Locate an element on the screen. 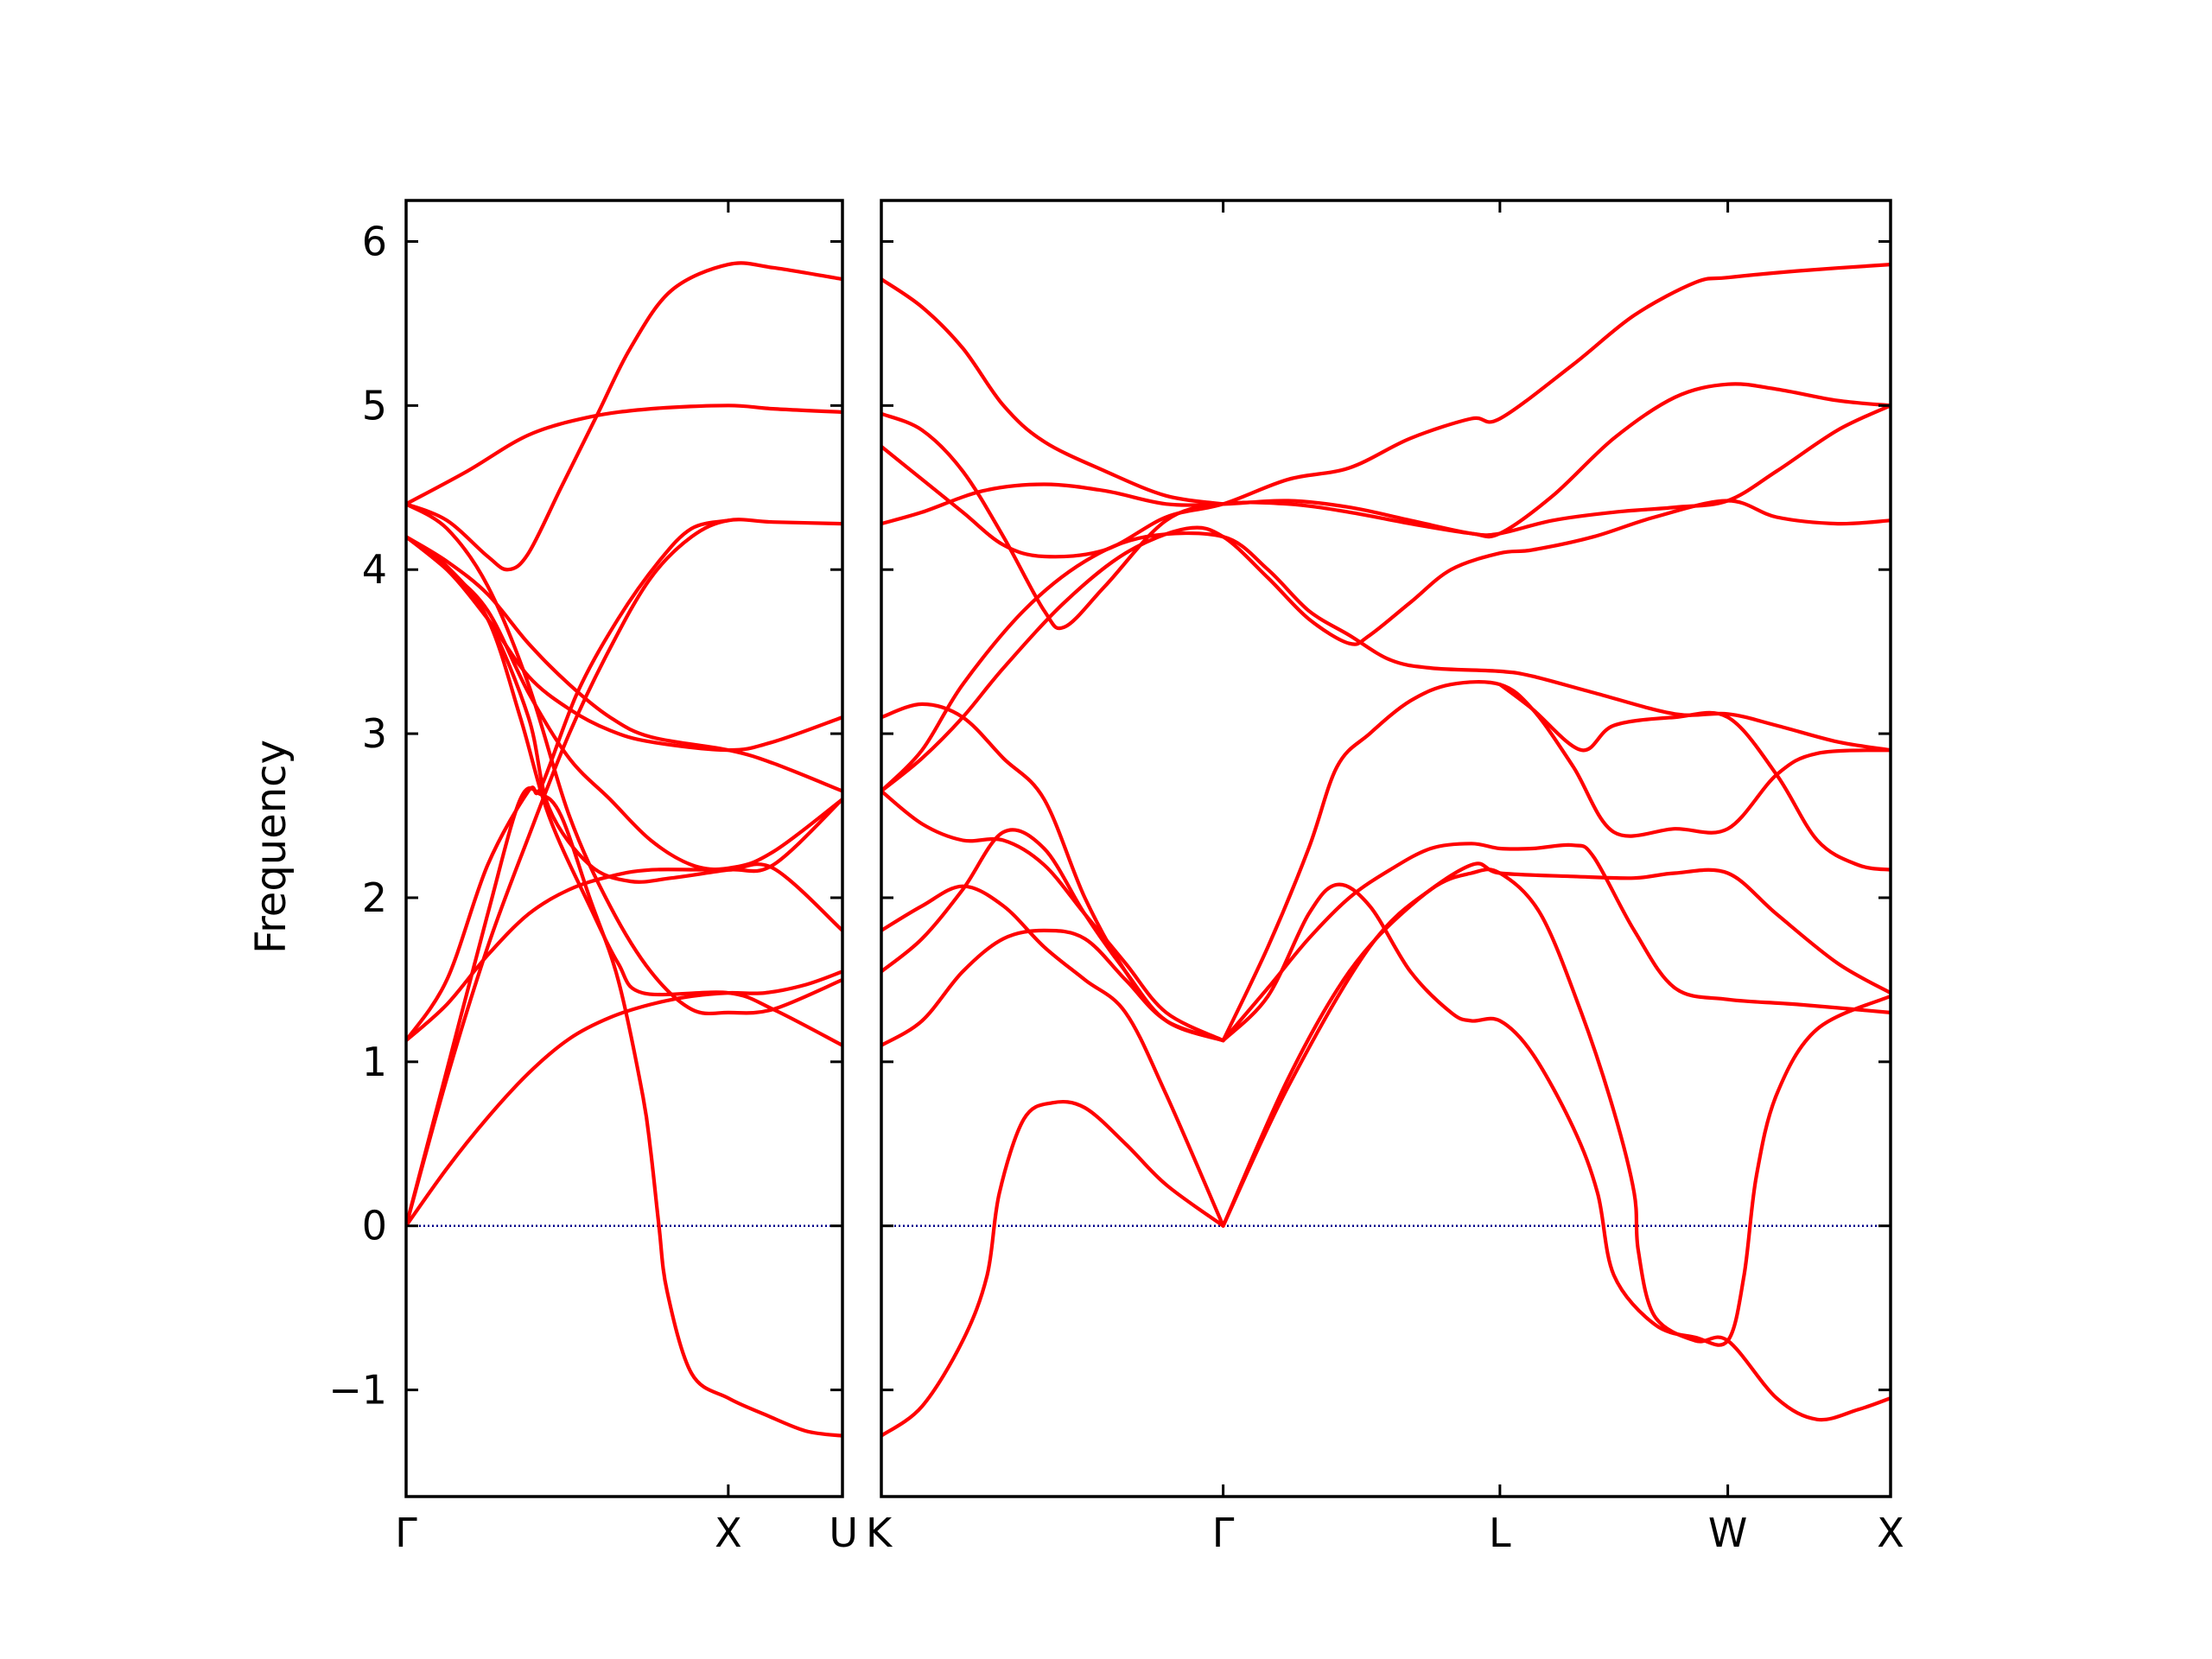 This screenshot has height=1659, width=2212. x-tick-label: L is located at coordinates (1500, 1533).